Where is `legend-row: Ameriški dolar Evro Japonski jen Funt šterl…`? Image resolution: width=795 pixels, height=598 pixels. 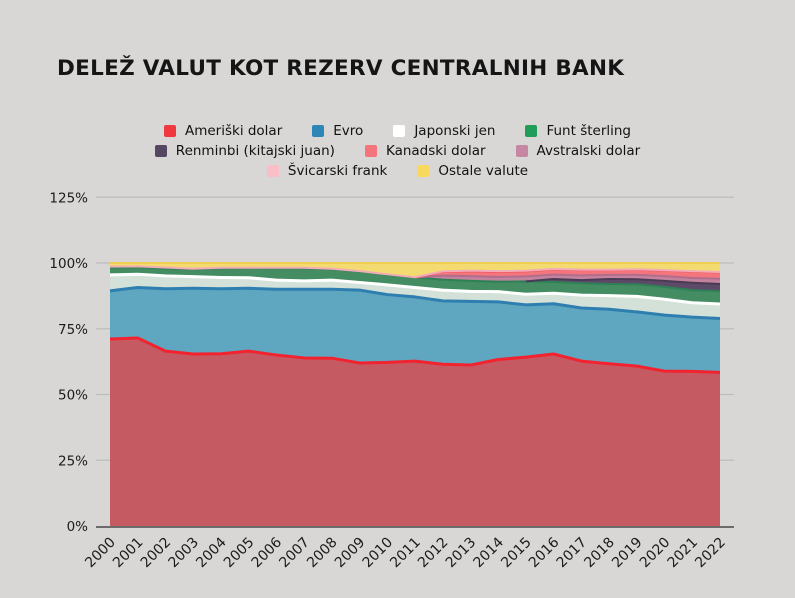
legend-row: Ameriški dolar Evro Japonski jen Funt šterl… is located at coordinates (397, 130).